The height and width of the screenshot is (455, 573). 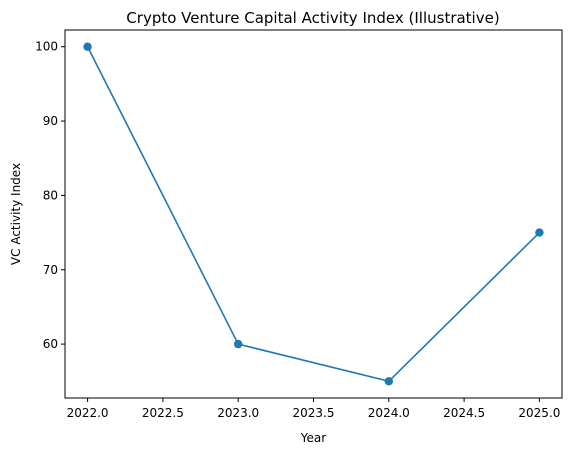 What do you see at coordinates (50, 121) in the screenshot?
I see `y-tick-label: 90` at bounding box center [50, 121].